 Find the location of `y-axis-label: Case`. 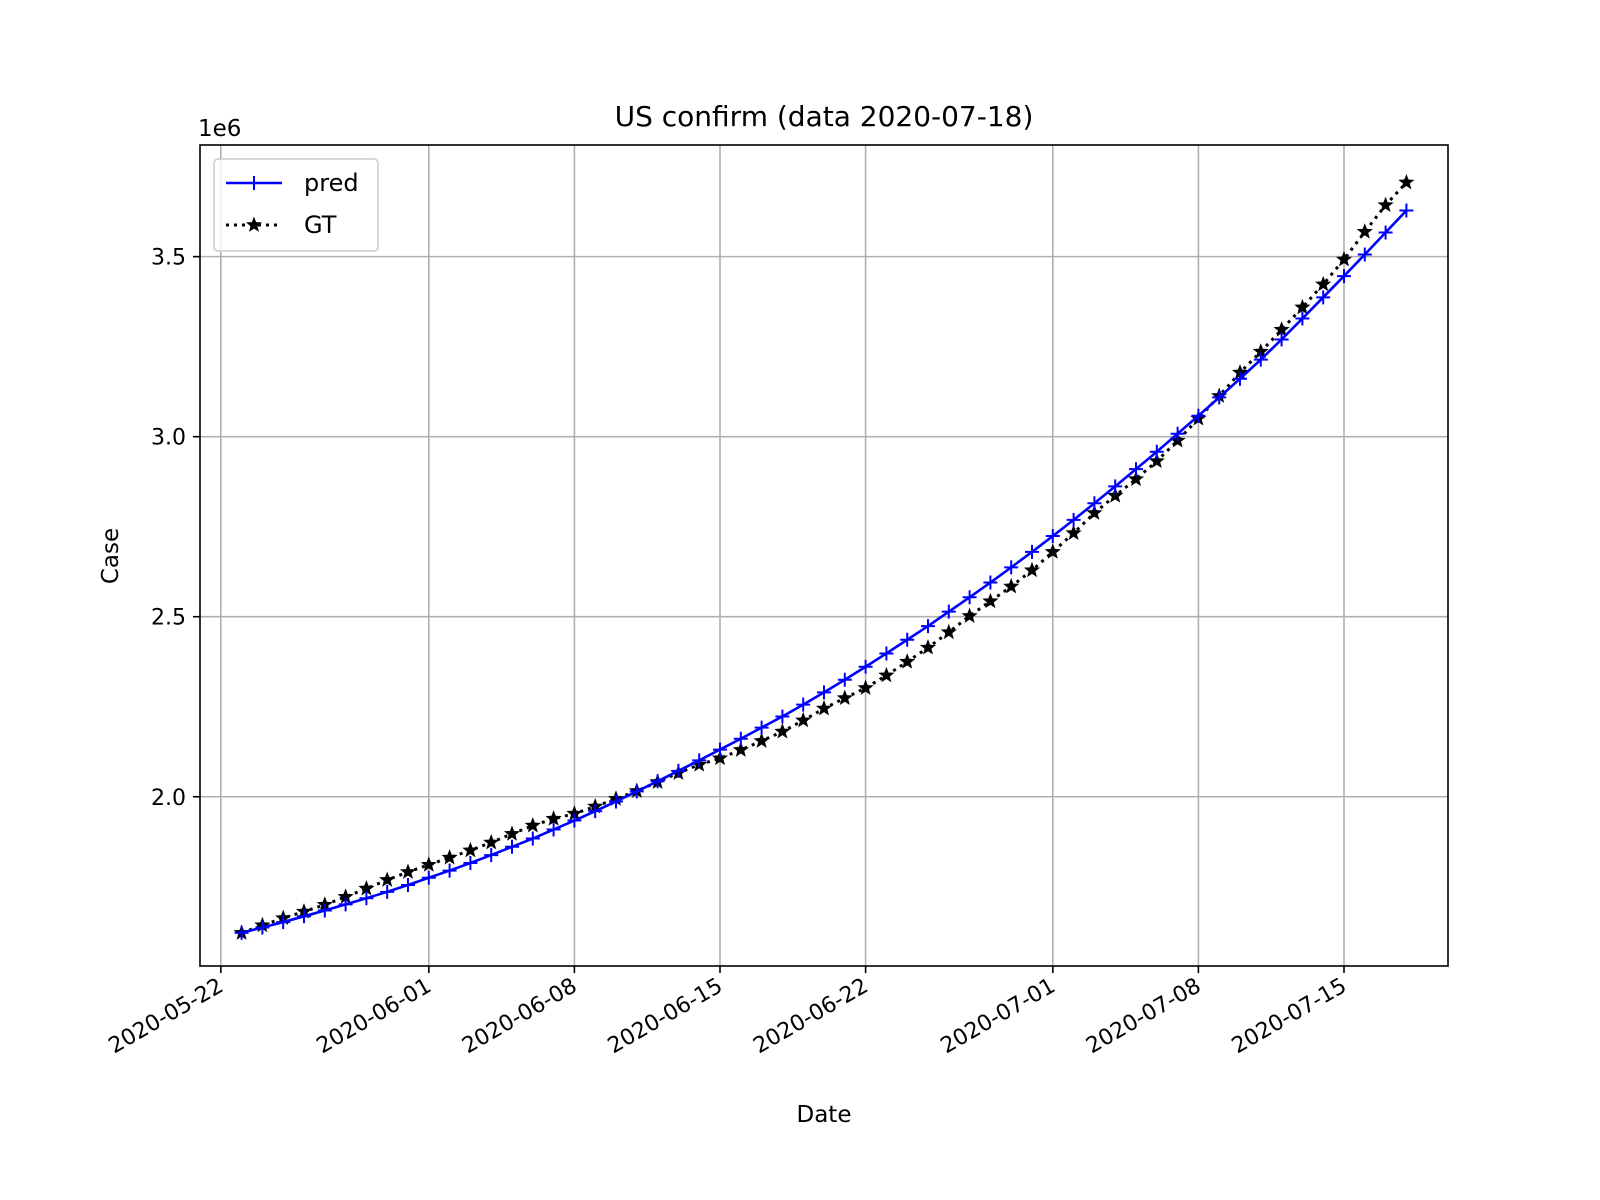

y-axis-label: Case is located at coordinates (111, 556).